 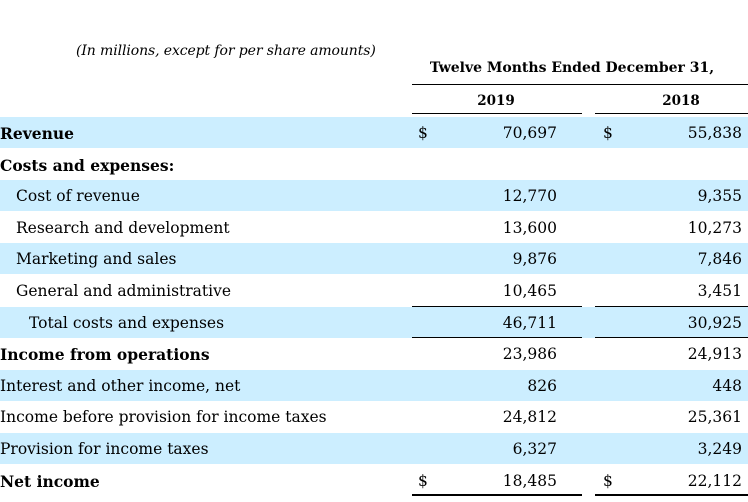 What do you see at coordinates (714, 322) in the screenshot?
I see `value-2018: 30,925` at bounding box center [714, 322].